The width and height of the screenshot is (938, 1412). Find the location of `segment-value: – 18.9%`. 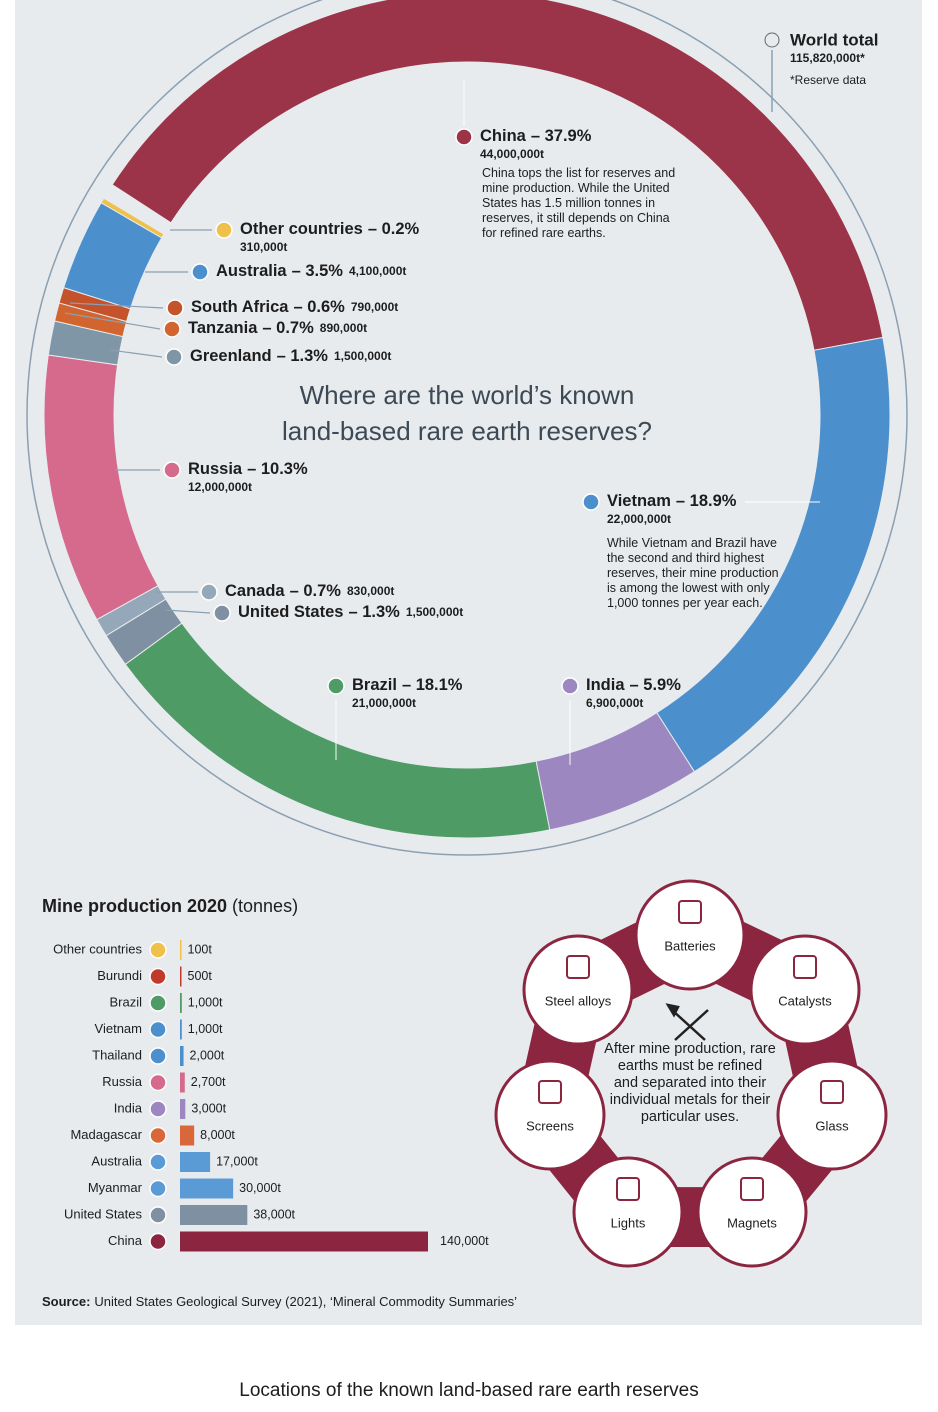

segment-value: – 18.9% is located at coordinates (706, 501).